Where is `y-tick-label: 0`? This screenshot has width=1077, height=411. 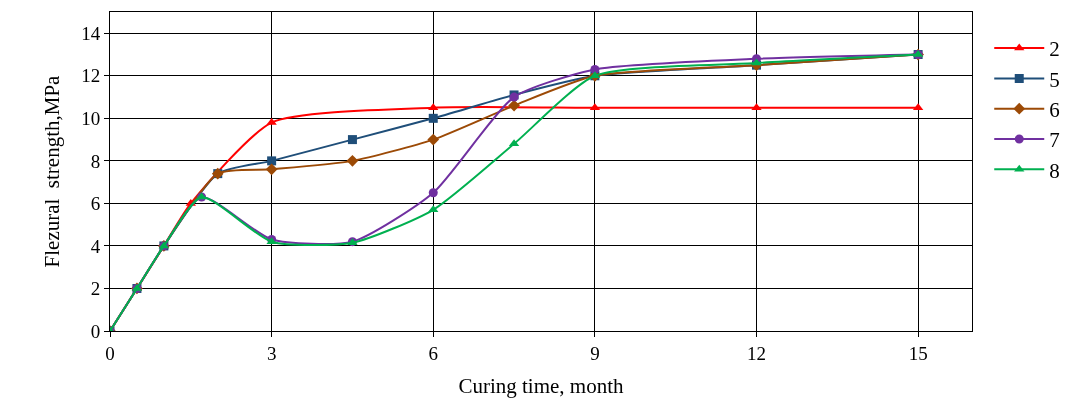 y-tick-label: 0 is located at coordinates (95, 331).